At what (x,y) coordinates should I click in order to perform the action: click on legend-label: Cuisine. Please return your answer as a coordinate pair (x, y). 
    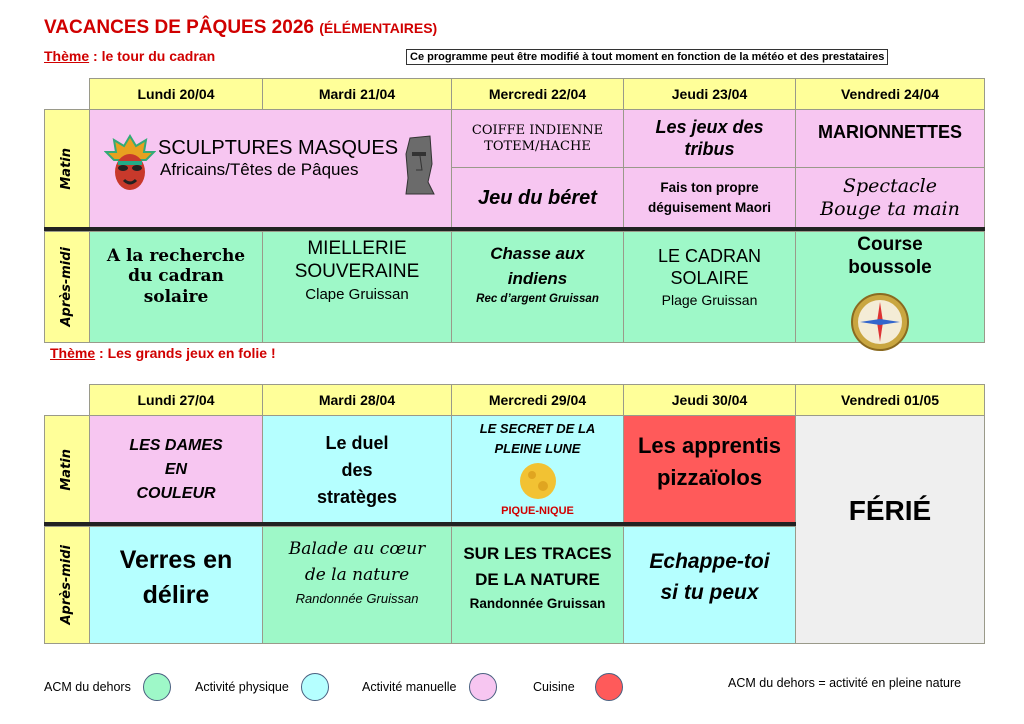
    Looking at the image, I should click on (554, 687).